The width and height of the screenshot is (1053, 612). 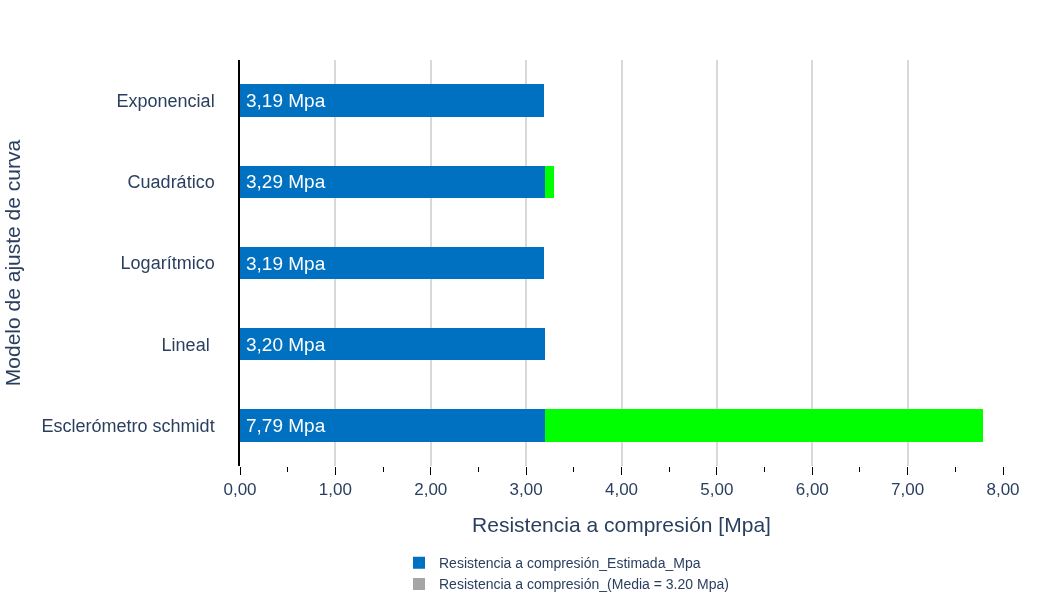 What do you see at coordinates (171, 182) in the screenshot?
I see `y-tick-label: Cuadrático` at bounding box center [171, 182].